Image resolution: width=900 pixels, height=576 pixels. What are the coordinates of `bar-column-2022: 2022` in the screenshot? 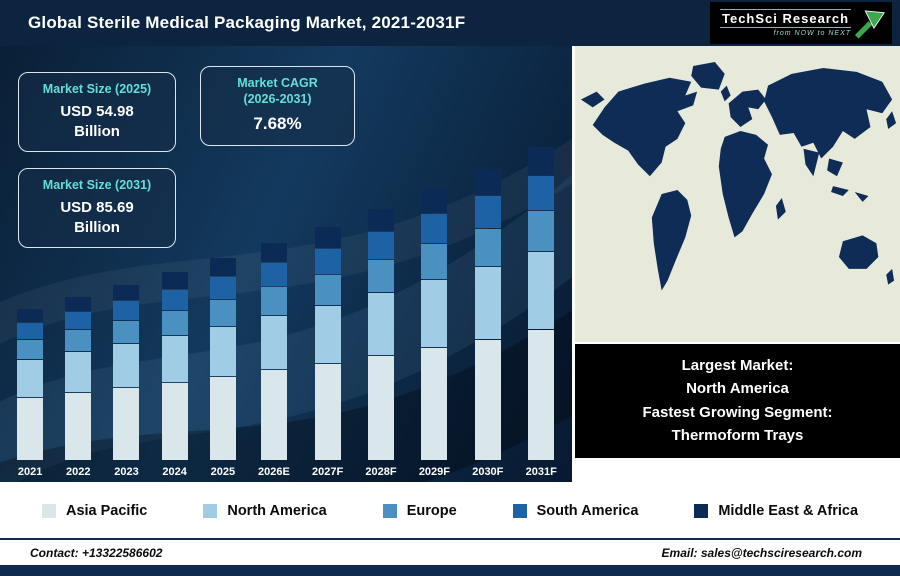 It's located at (78, 387).